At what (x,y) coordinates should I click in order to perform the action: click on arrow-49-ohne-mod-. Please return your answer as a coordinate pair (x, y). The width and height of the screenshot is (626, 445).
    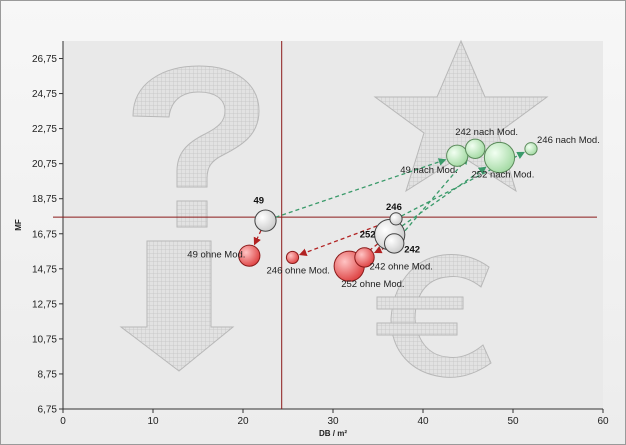
    Looking at the image, I should click on (257, 237).